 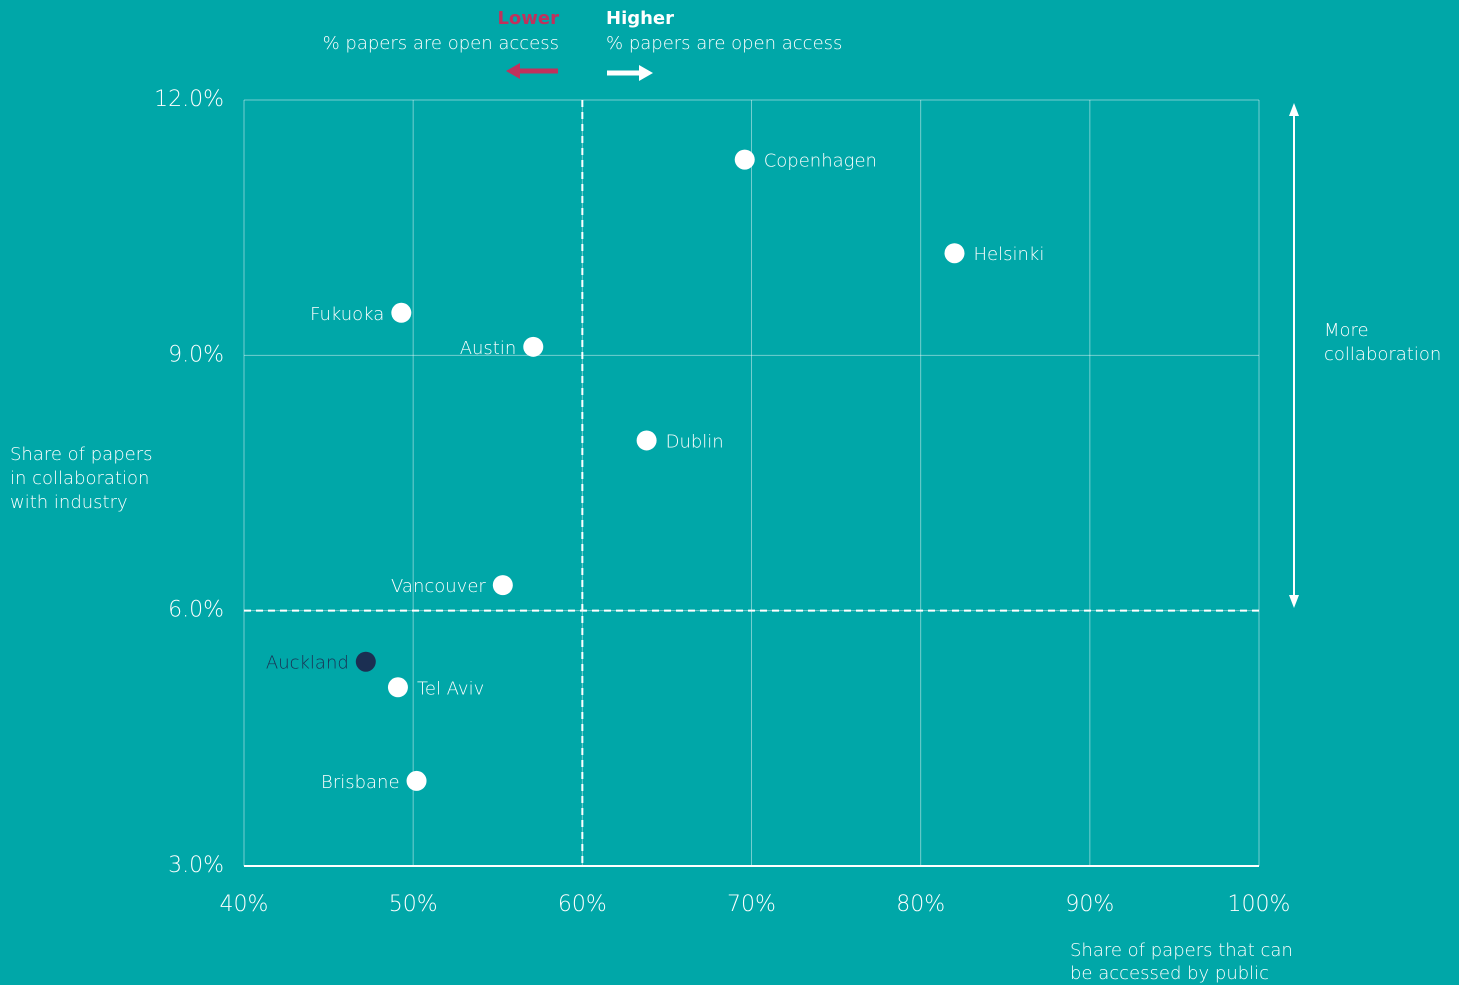 What do you see at coordinates (582, 904) in the screenshot?
I see `x-tick-label: 60%` at bounding box center [582, 904].